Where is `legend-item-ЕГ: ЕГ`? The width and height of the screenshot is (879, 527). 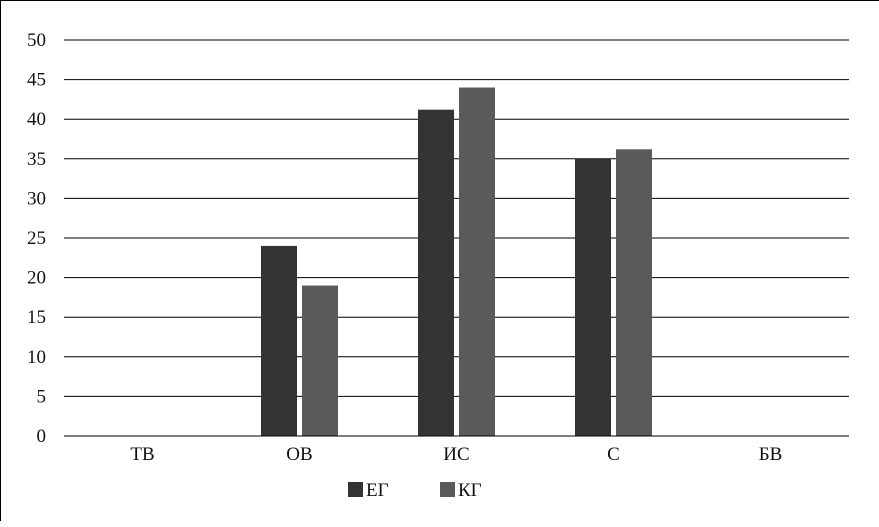 legend-item-ЕГ: ЕГ is located at coordinates (368, 490).